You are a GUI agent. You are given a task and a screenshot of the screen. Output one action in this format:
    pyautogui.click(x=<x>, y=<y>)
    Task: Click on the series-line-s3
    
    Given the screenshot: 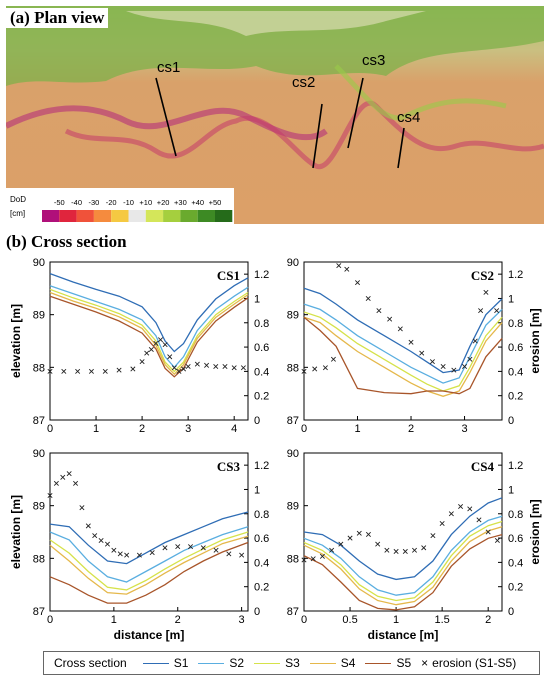 What is the action you would take?
    pyautogui.click(x=403, y=561)
    